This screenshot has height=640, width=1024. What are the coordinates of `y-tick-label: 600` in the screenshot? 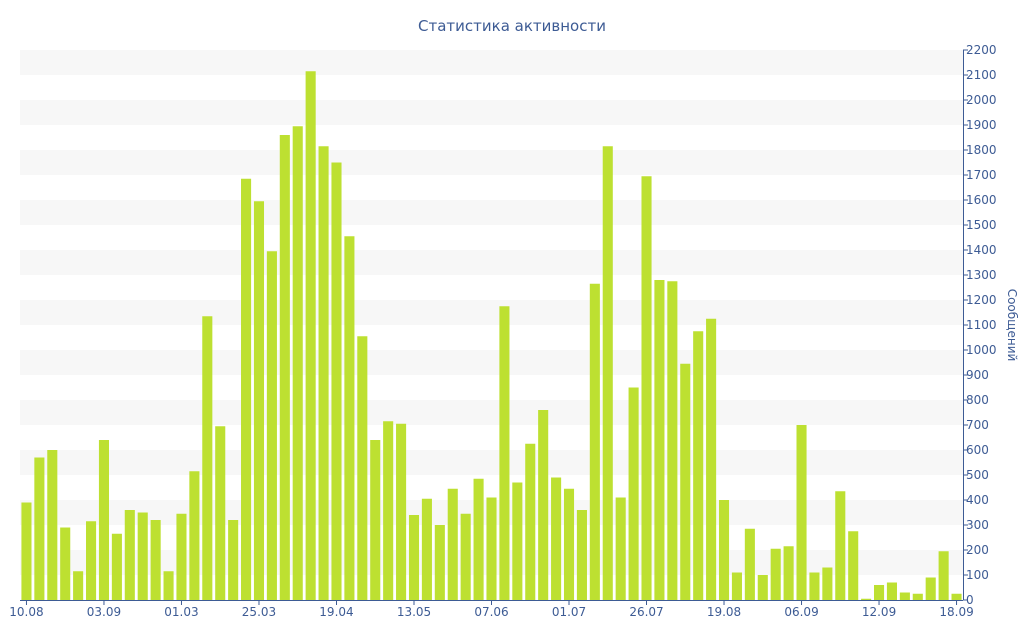 It's located at (977, 450).